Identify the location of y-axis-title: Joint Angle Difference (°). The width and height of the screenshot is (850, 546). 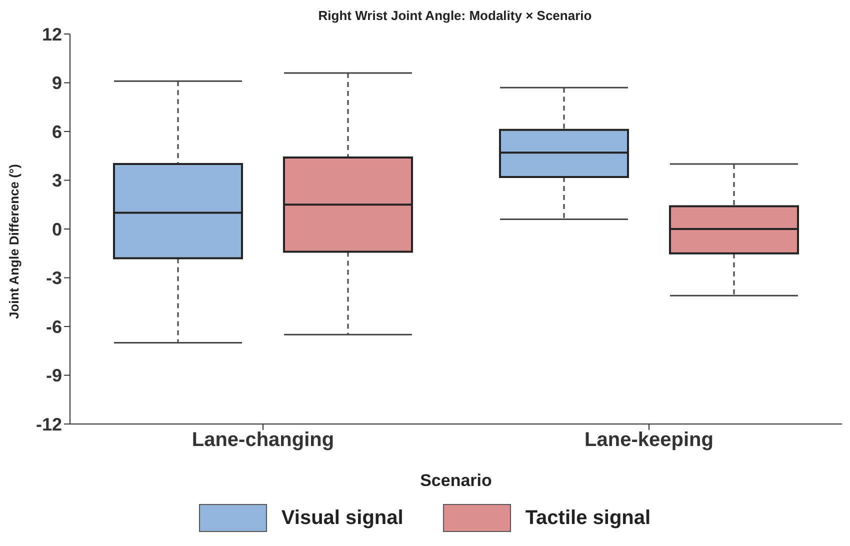
(14, 241).